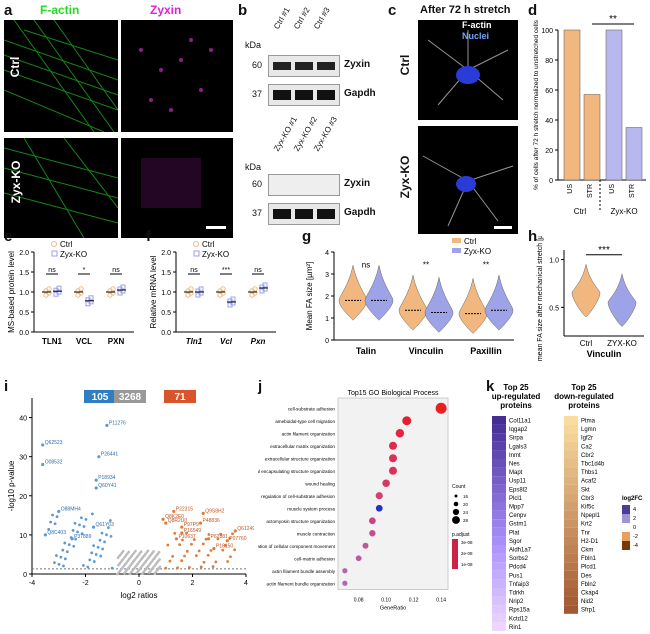  I want to click on i-ylabel: -log10 p-value, so click(11, 485).